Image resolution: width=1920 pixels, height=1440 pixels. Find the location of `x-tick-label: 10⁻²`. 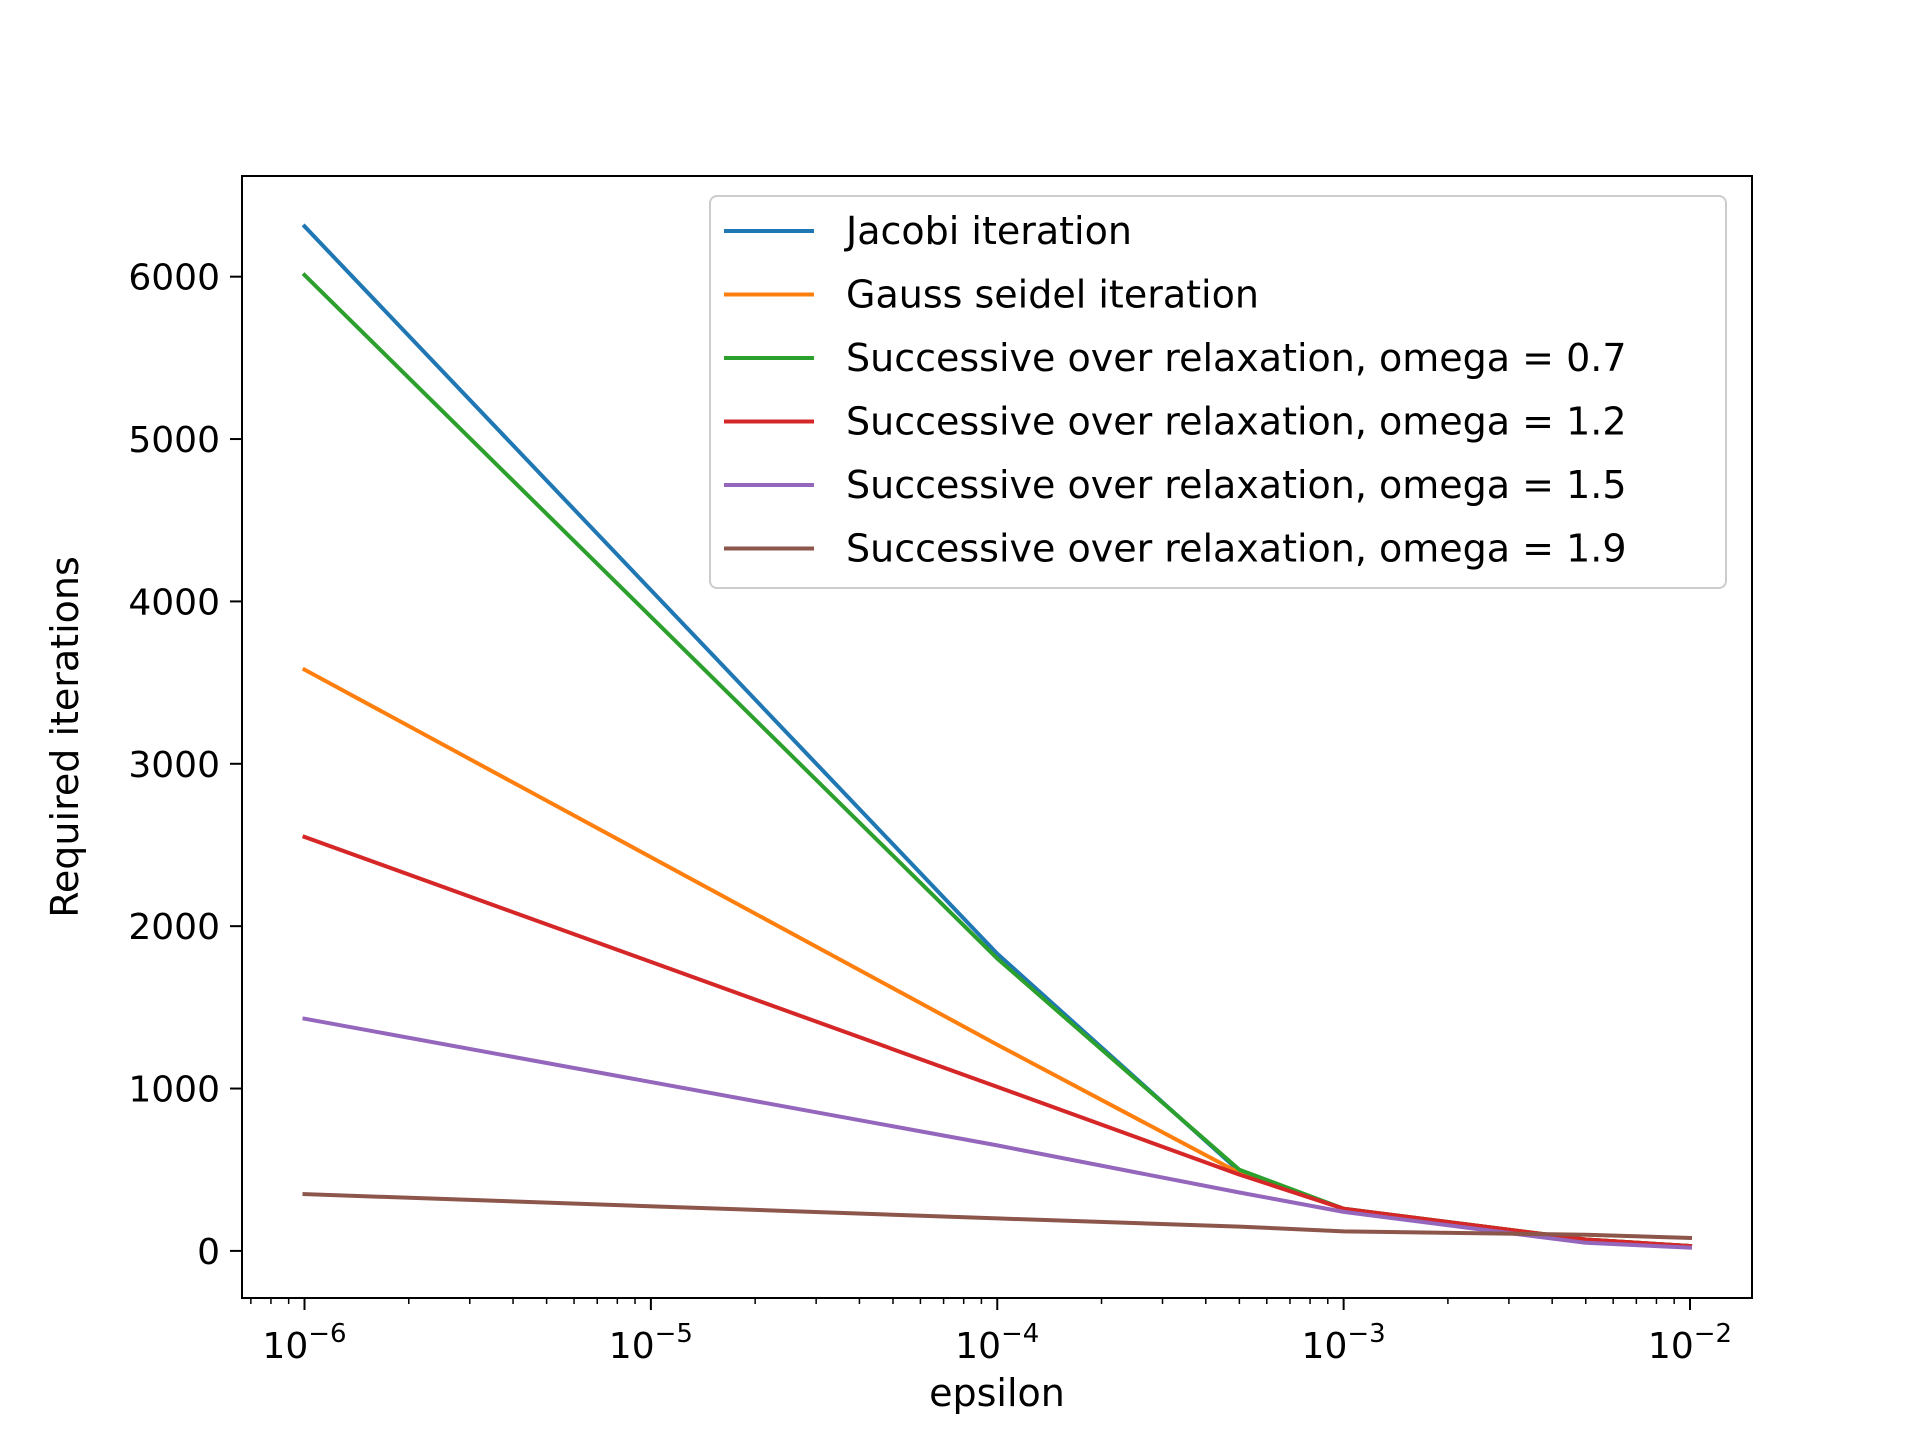

x-tick-label: 10⁻² is located at coordinates (1690, 1343).